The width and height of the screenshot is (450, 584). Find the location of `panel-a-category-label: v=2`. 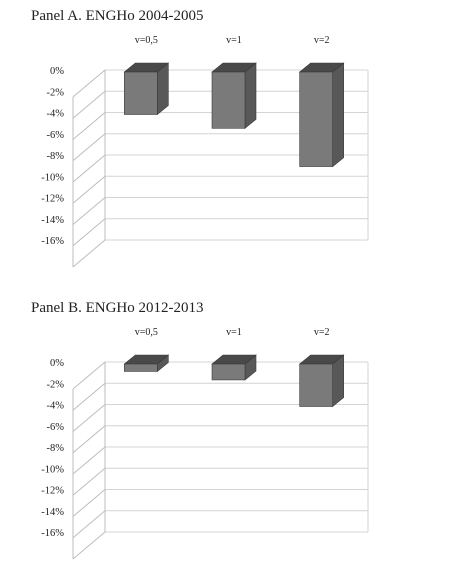

panel-a-category-label: v=2 is located at coordinates (322, 40).